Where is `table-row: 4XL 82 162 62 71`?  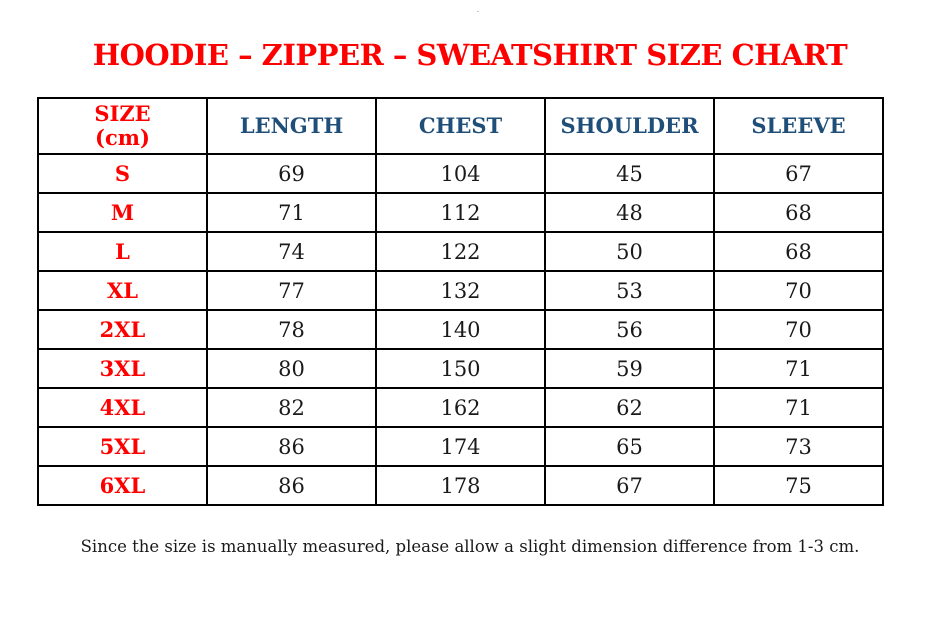
table-row: 4XL 82 162 62 71 is located at coordinates (460, 407).